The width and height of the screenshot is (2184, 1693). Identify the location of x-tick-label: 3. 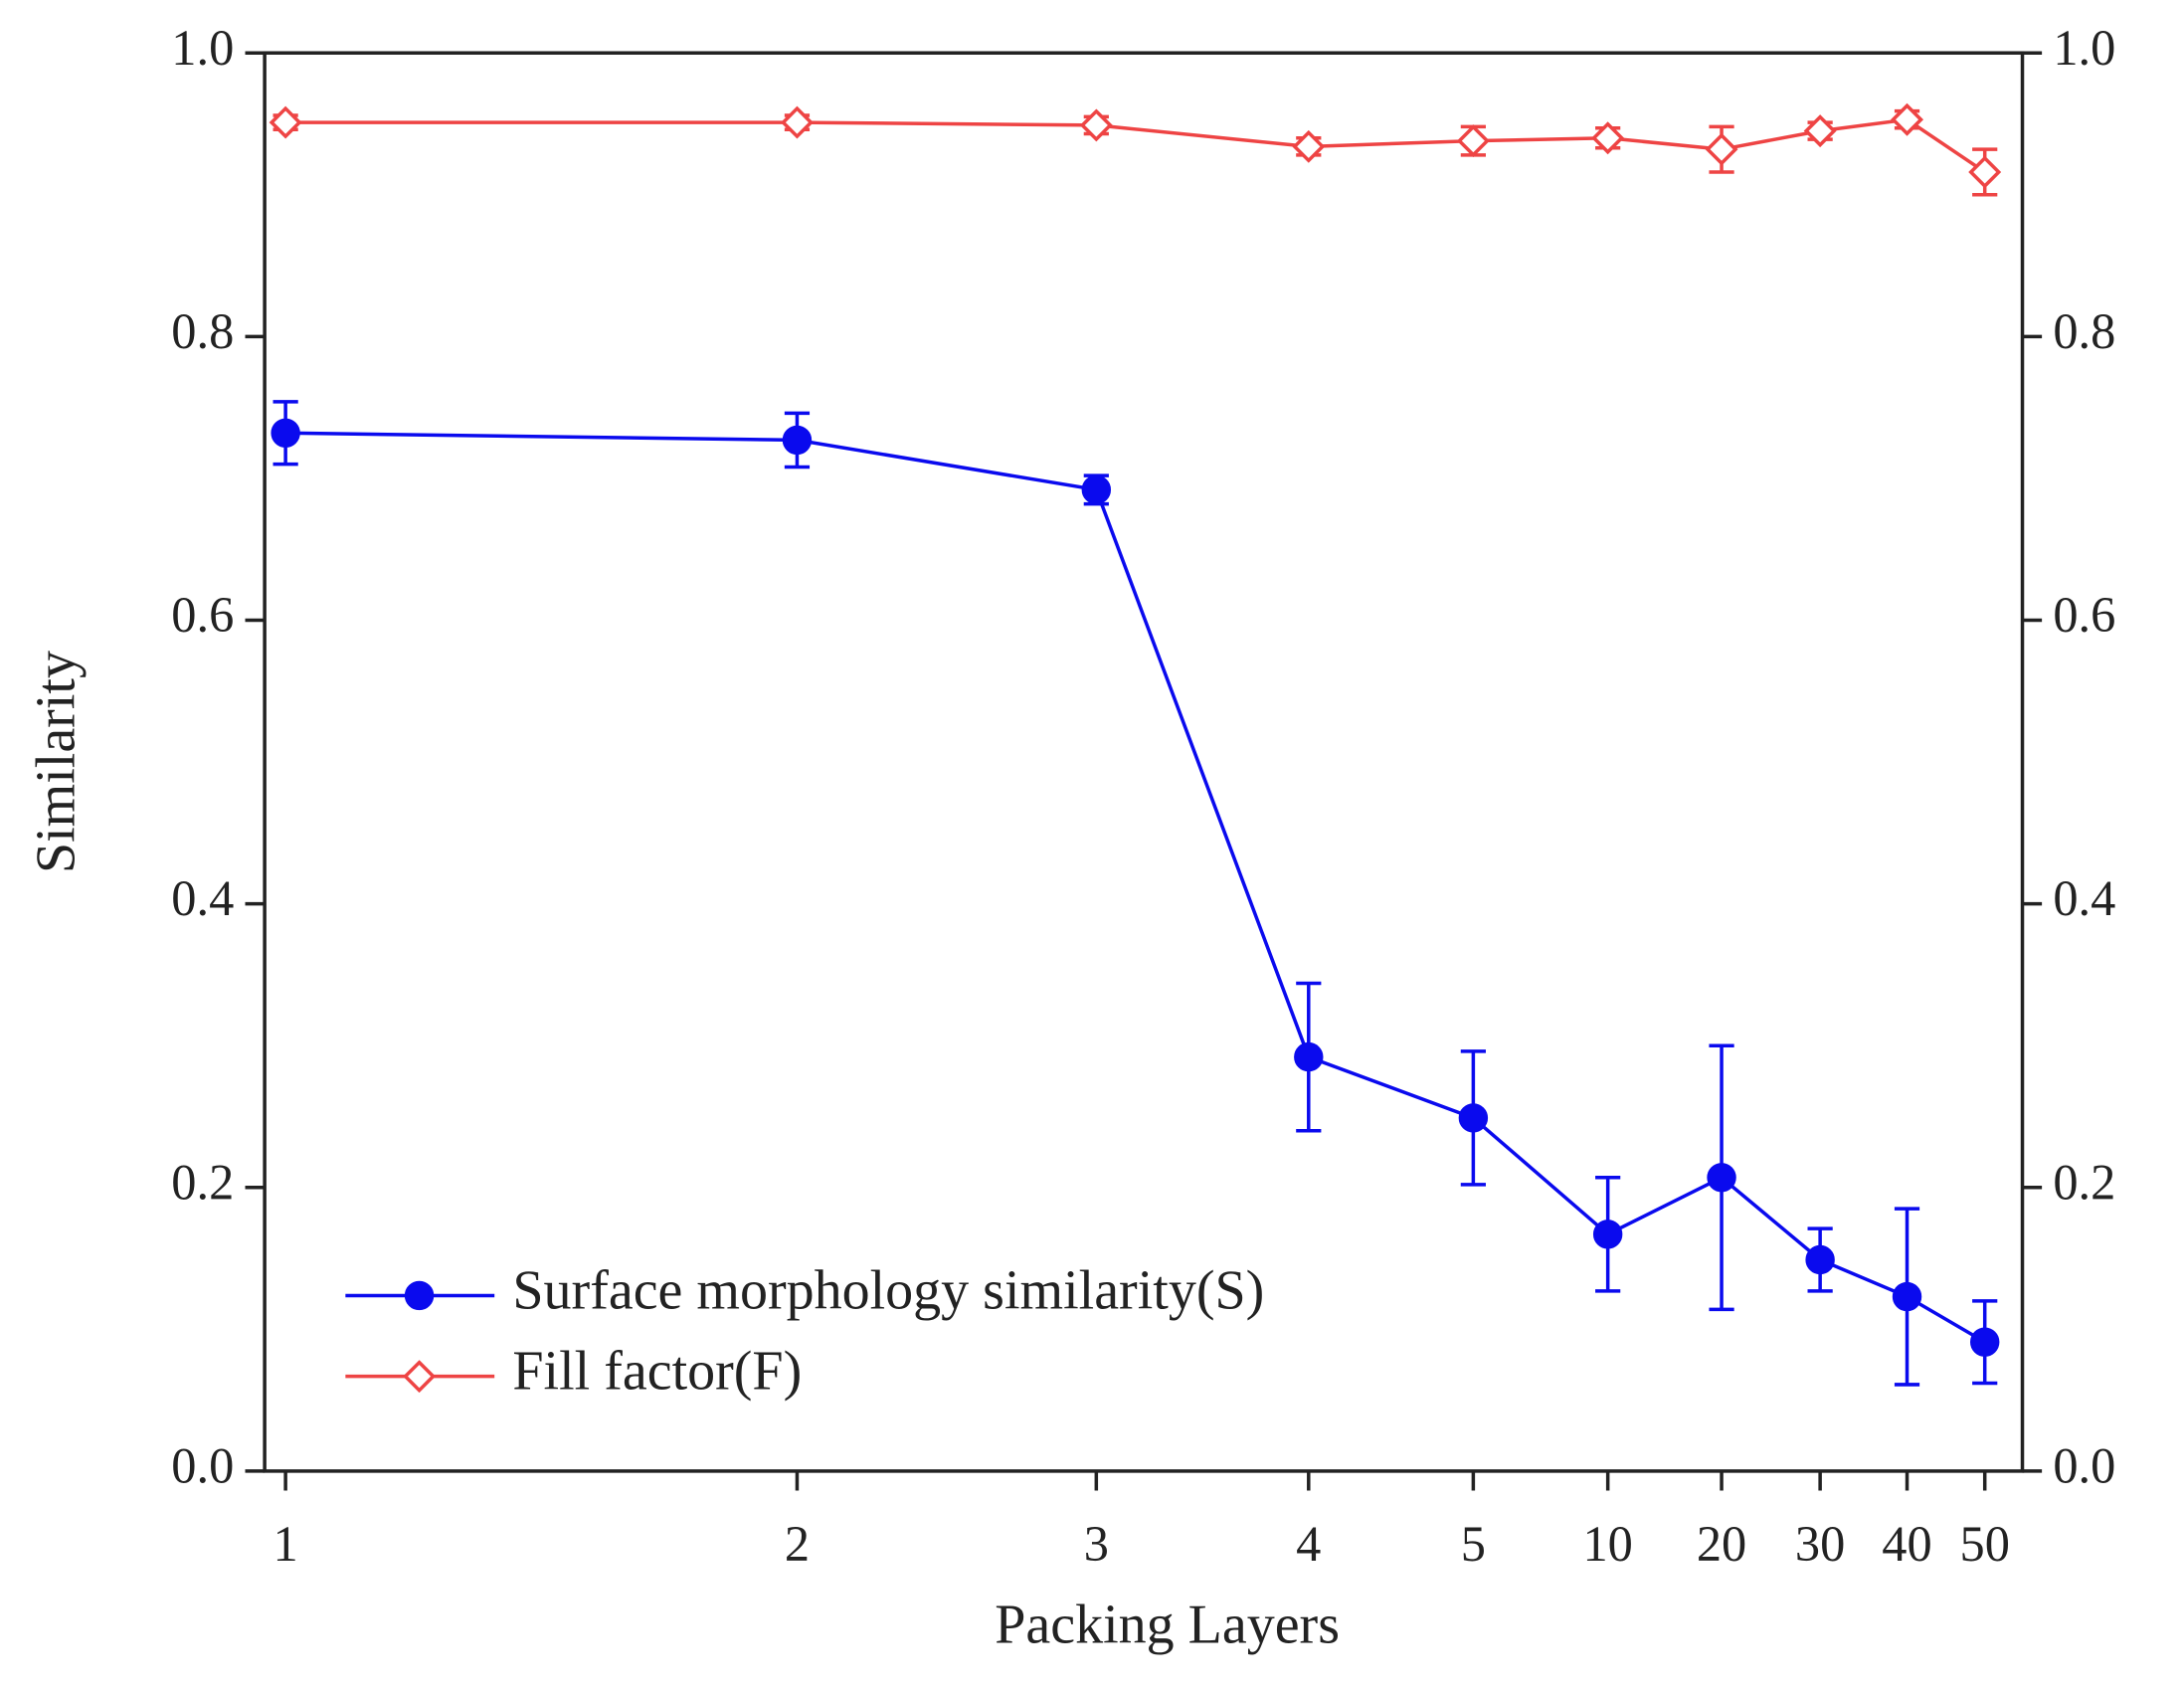
(1096, 1544).